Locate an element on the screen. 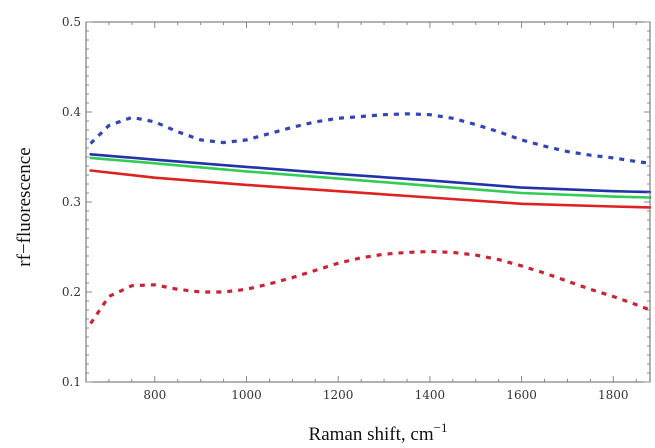  y-tick-label-0.1: 0.1 is located at coordinates (71, 382).